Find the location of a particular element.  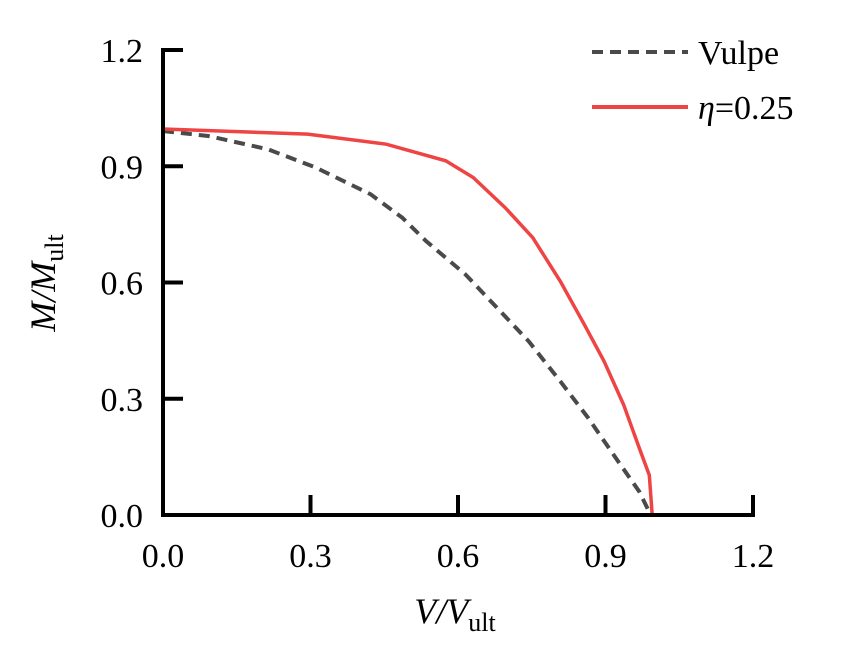

y-tick-label: 0.0 is located at coordinates (122, 516).